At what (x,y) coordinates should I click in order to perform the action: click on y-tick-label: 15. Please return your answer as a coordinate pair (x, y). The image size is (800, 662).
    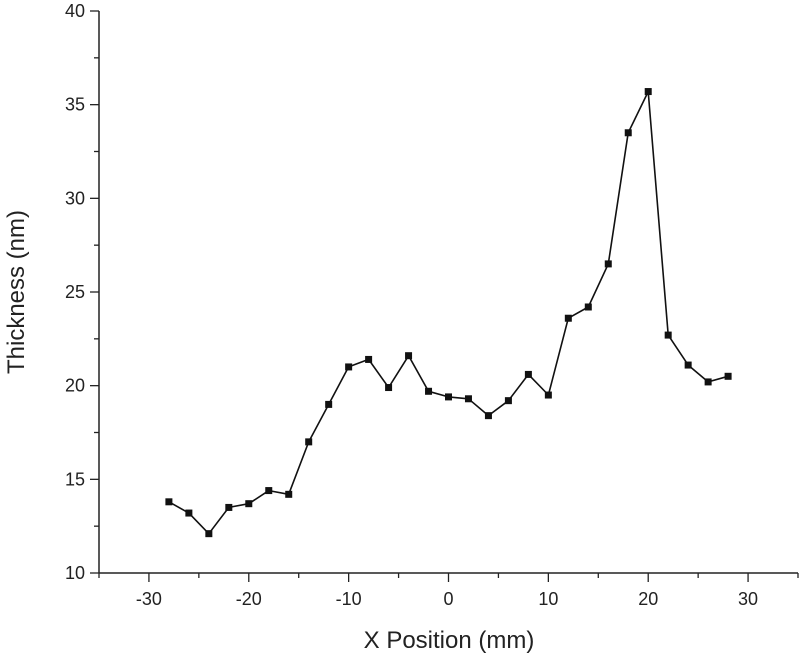
    Looking at the image, I should click on (75, 479).